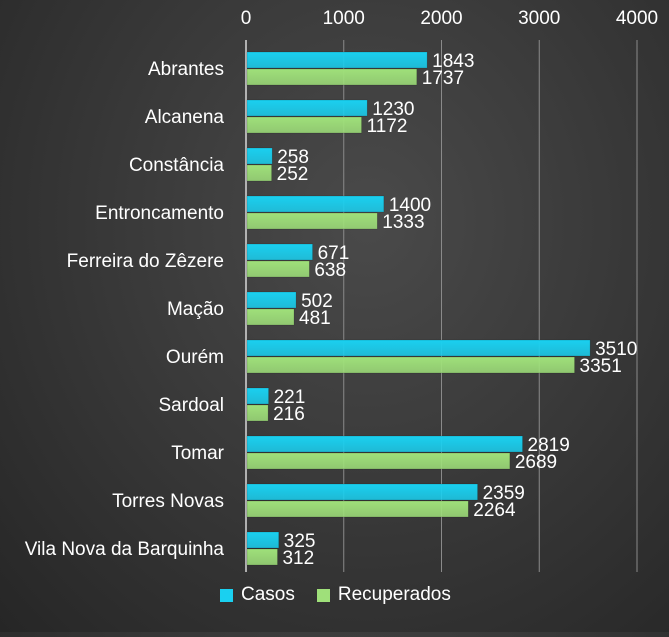  What do you see at coordinates (410, 205) in the screenshot?
I see `data-label: 1400` at bounding box center [410, 205].